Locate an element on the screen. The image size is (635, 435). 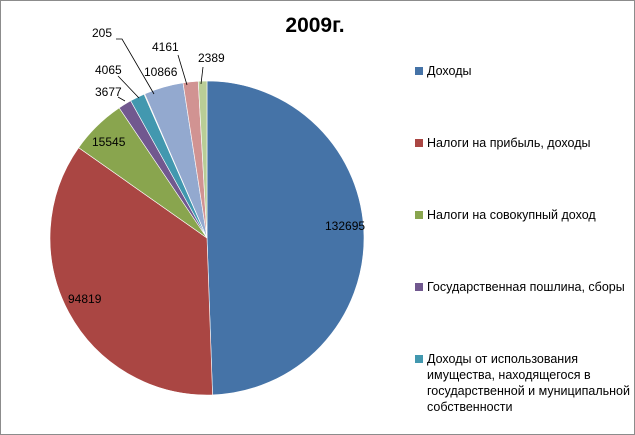
data-label-4: 4065 is located at coordinates (108, 70).